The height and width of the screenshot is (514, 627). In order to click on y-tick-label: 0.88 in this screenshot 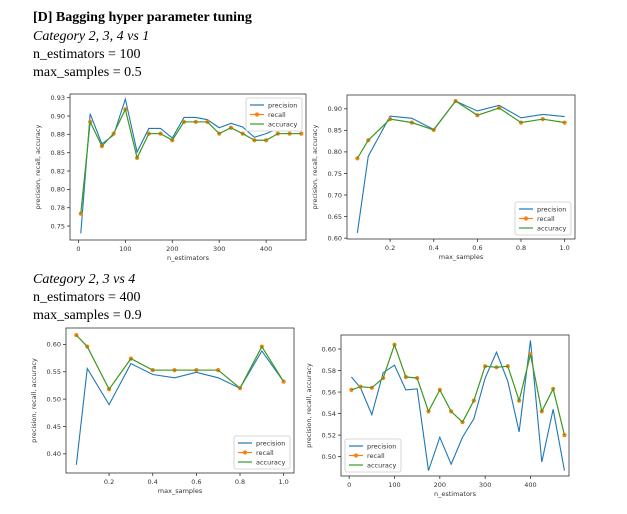, I will do `click(58, 135)`.